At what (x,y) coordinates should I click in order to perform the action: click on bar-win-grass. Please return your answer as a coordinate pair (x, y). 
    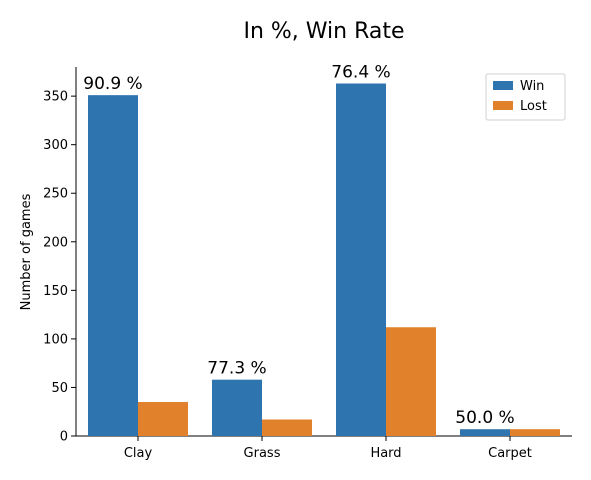
    Looking at the image, I should click on (237, 407).